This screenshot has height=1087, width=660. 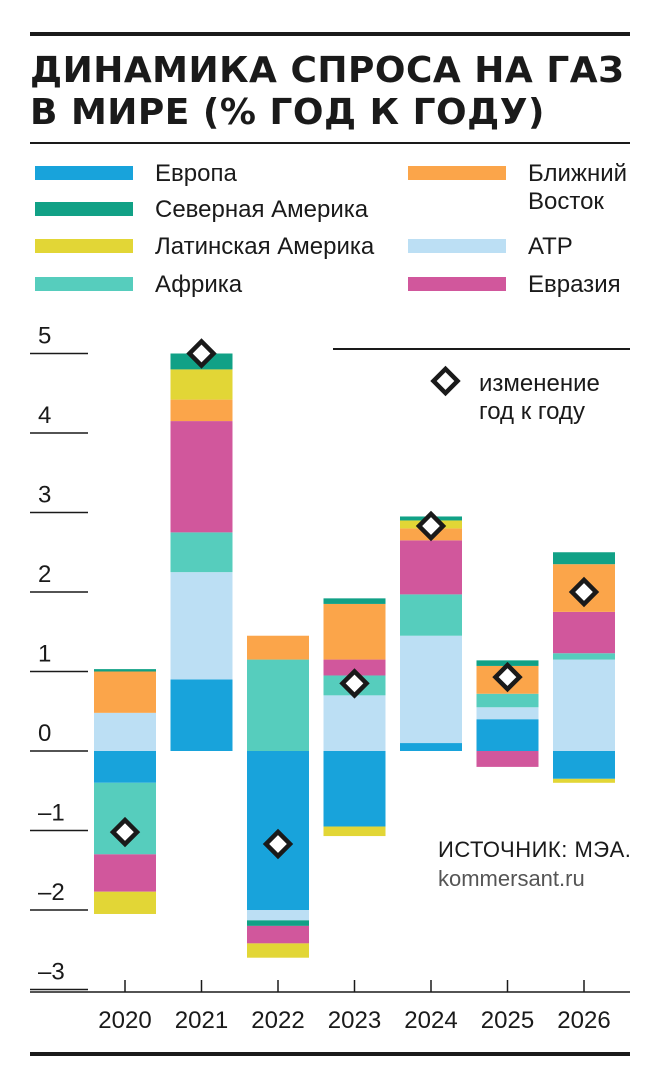 I want to click on bar-2021-latin_america, so click(x=201, y=384).